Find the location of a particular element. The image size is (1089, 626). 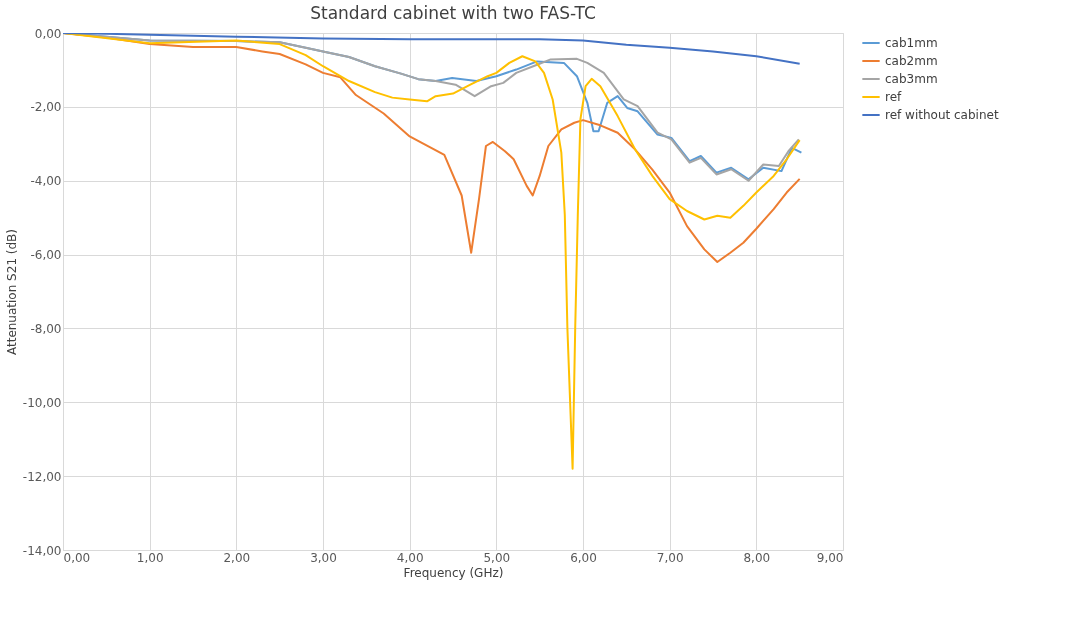

x-tick-label: 8,00 is located at coordinates (757, 557).